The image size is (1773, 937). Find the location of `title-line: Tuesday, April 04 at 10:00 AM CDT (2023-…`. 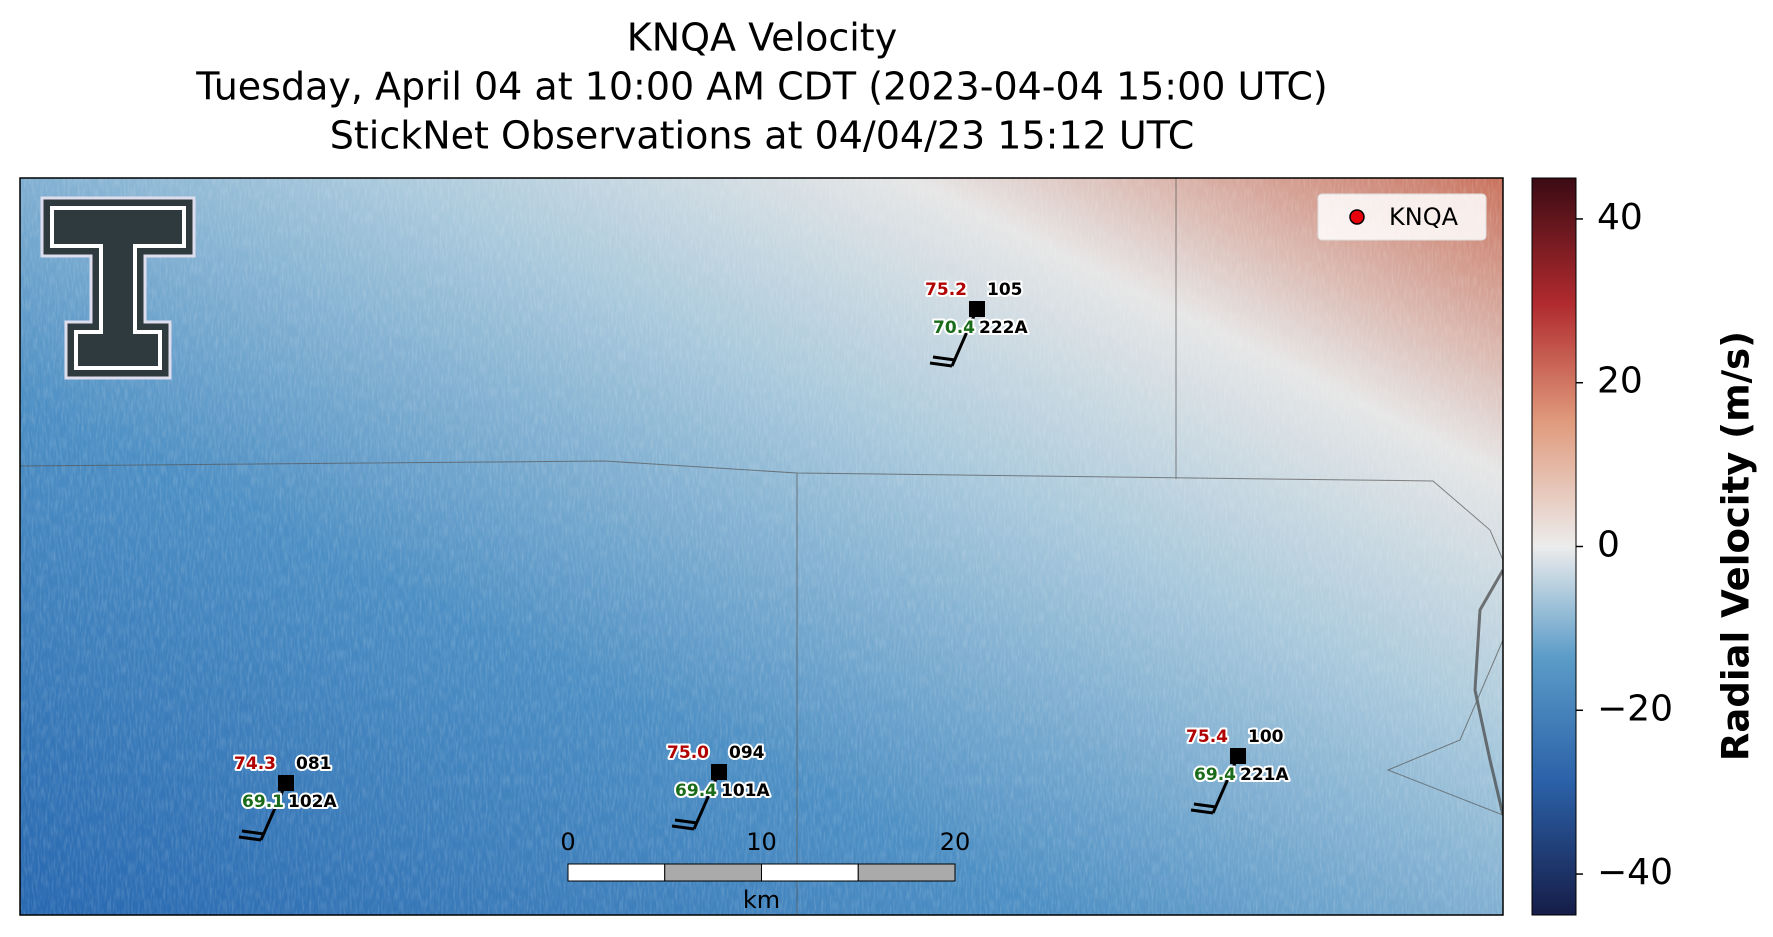

title-line: Tuesday, April 04 at 10:00 AM CDT (2023-… is located at coordinates (761, 87).